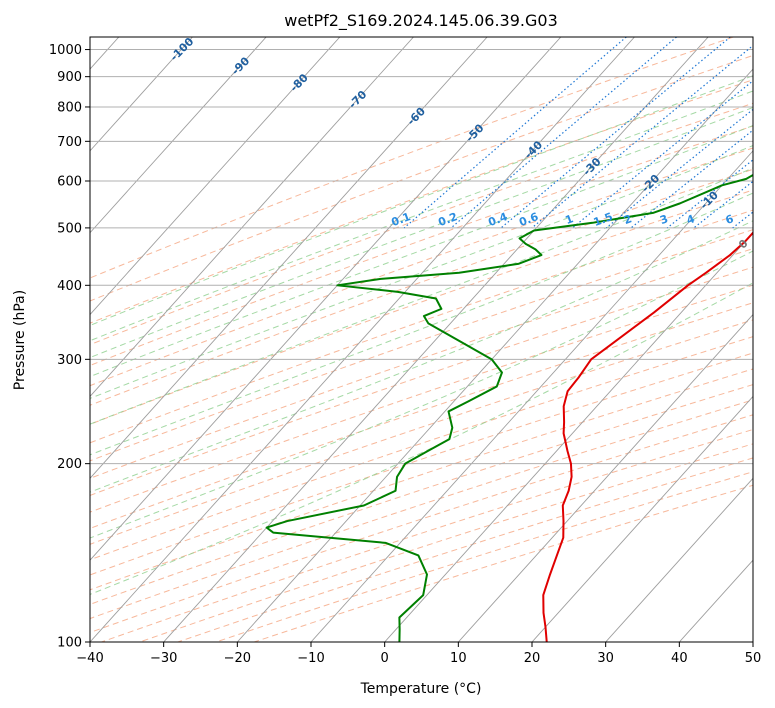 The width and height of the screenshot is (775, 708). What do you see at coordinates (310, 658) in the screenshot?
I see `x-tick-label: −10` at bounding box center [310, 658].